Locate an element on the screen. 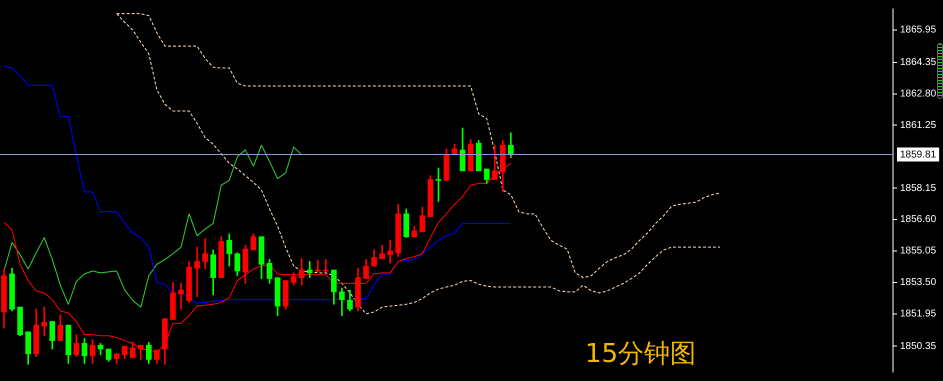 The width and height of the screenshot is (943, 381). y-tick-label: 1855.05 is located at coordinates (918, 251).